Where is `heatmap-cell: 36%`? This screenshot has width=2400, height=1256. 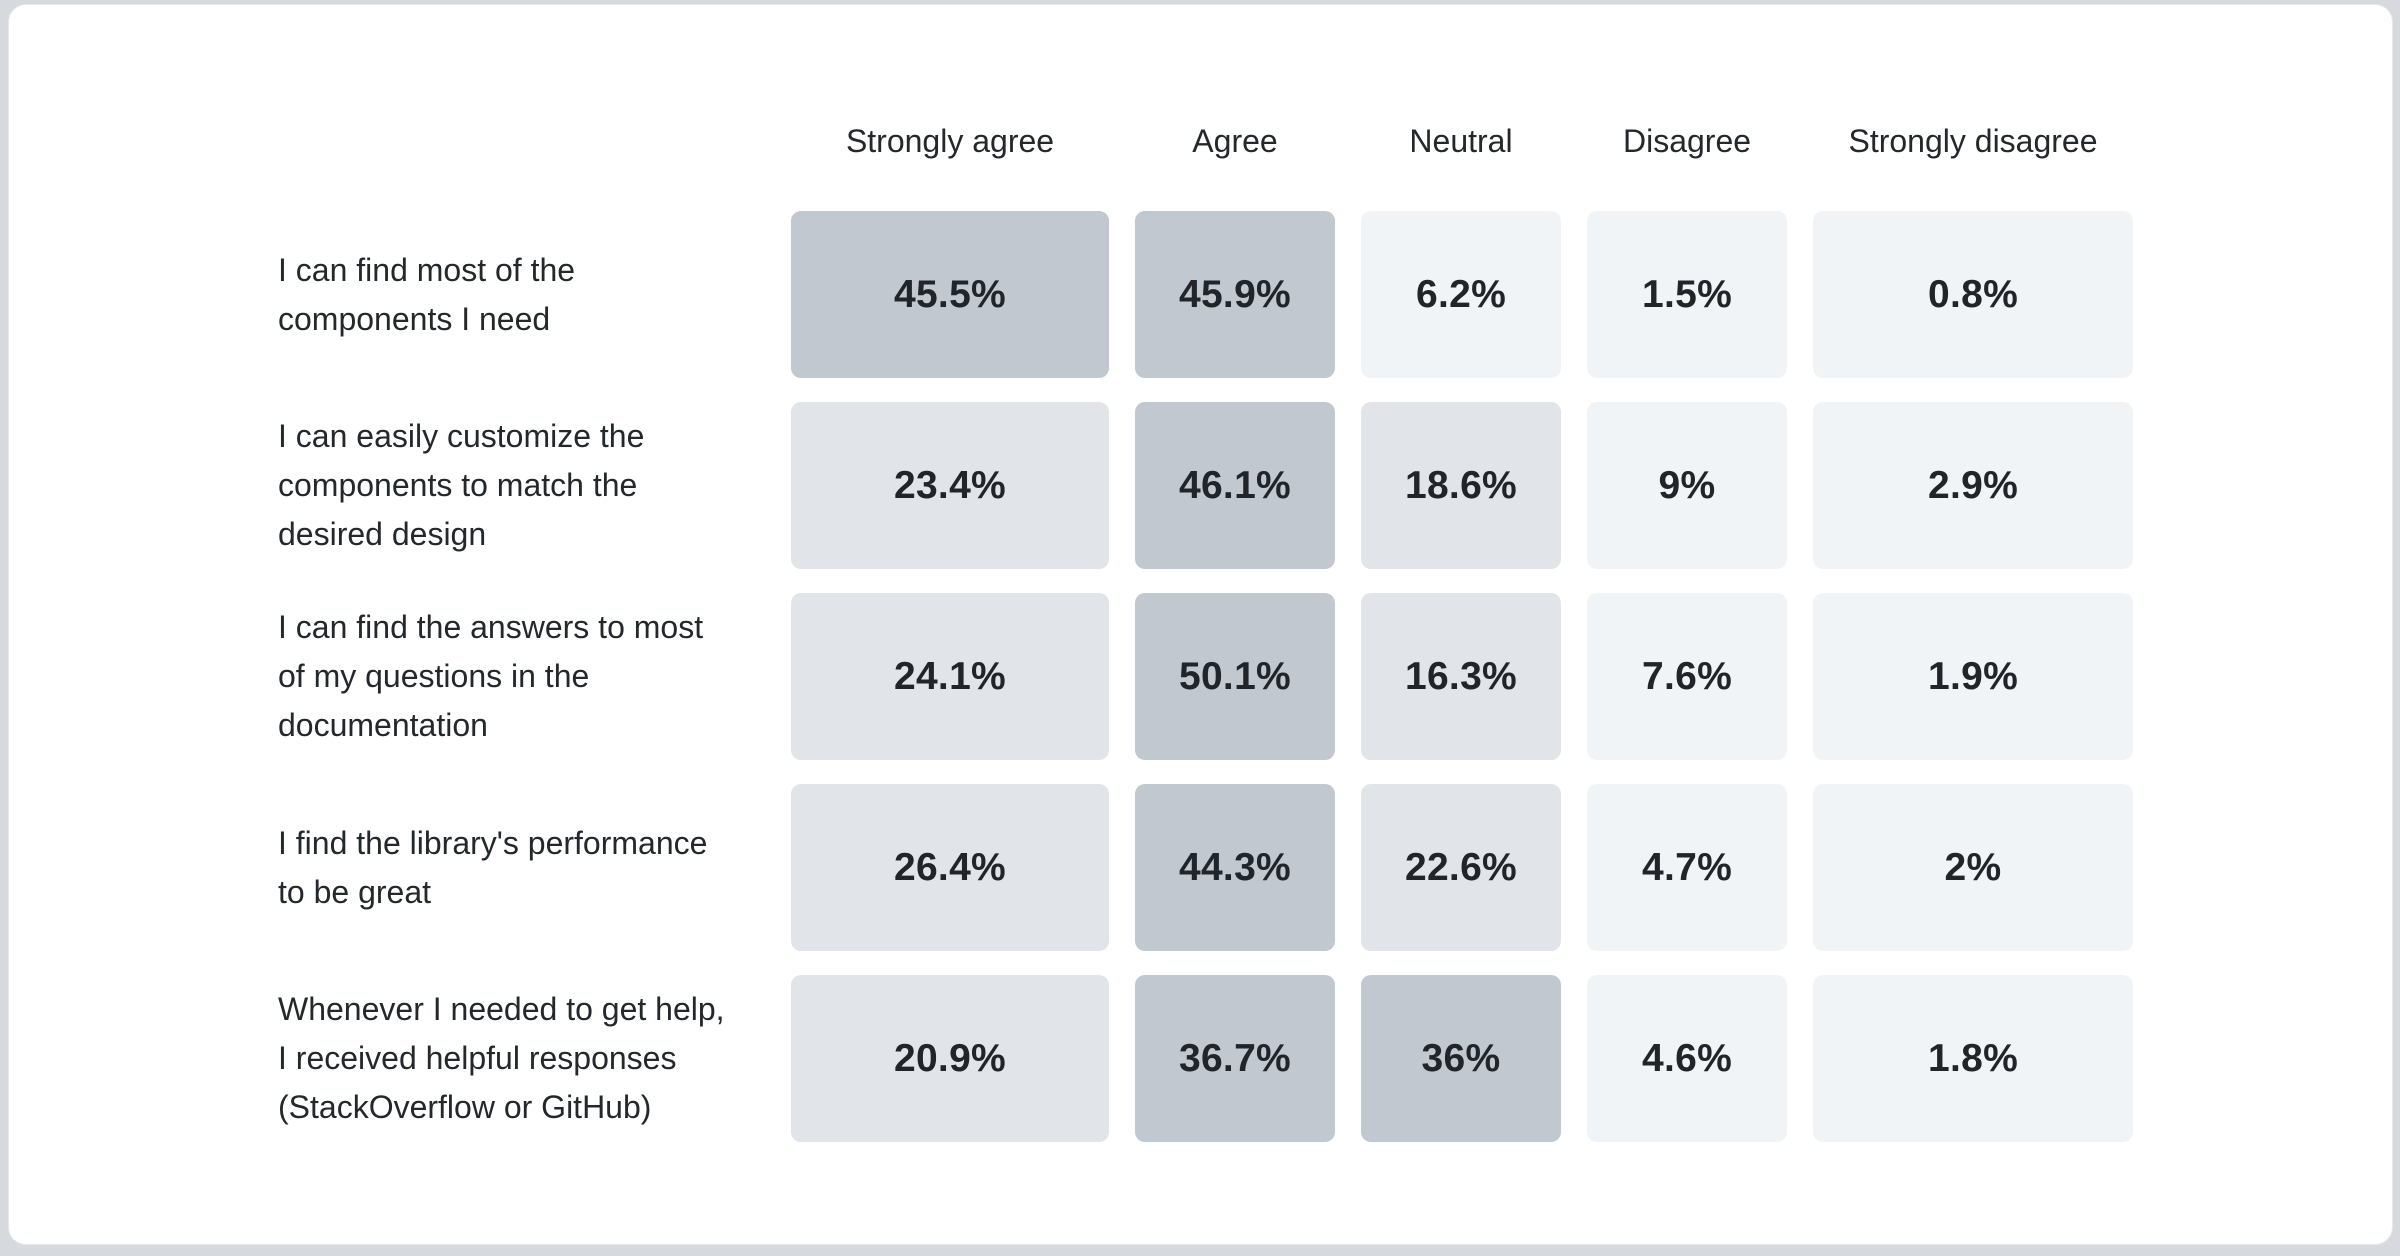
heatmap-cell: 36% is located at coordinates (1461, 1058).